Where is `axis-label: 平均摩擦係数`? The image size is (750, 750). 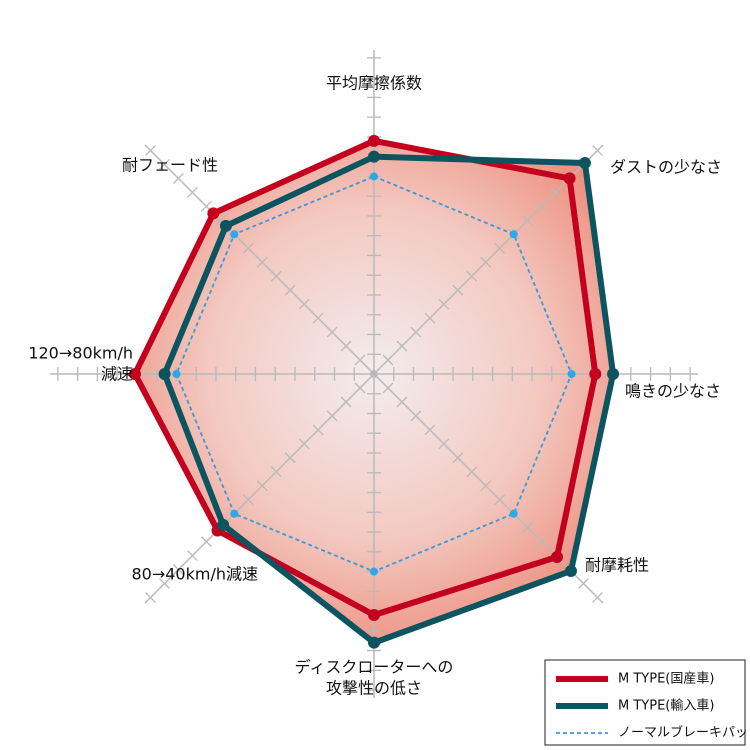
axis-label: 平均摩擦係数 is located at coordinates (374, 83).